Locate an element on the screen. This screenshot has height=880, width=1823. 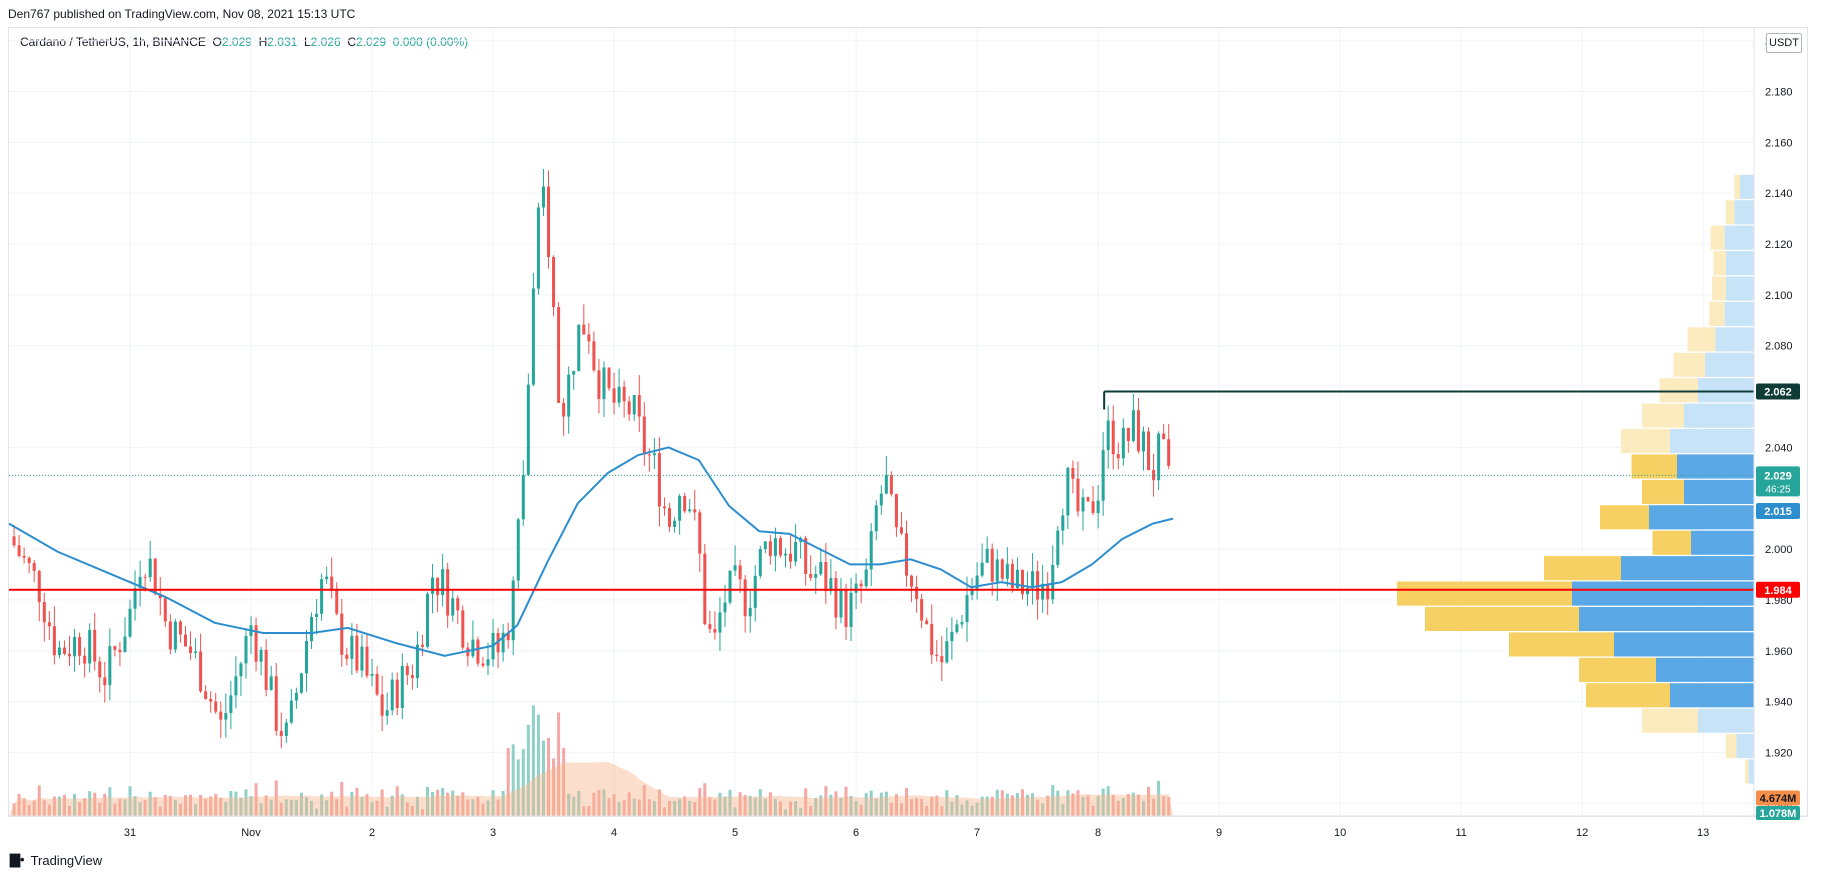
time-tick-label: 4 is located at coordinates (614, 833).